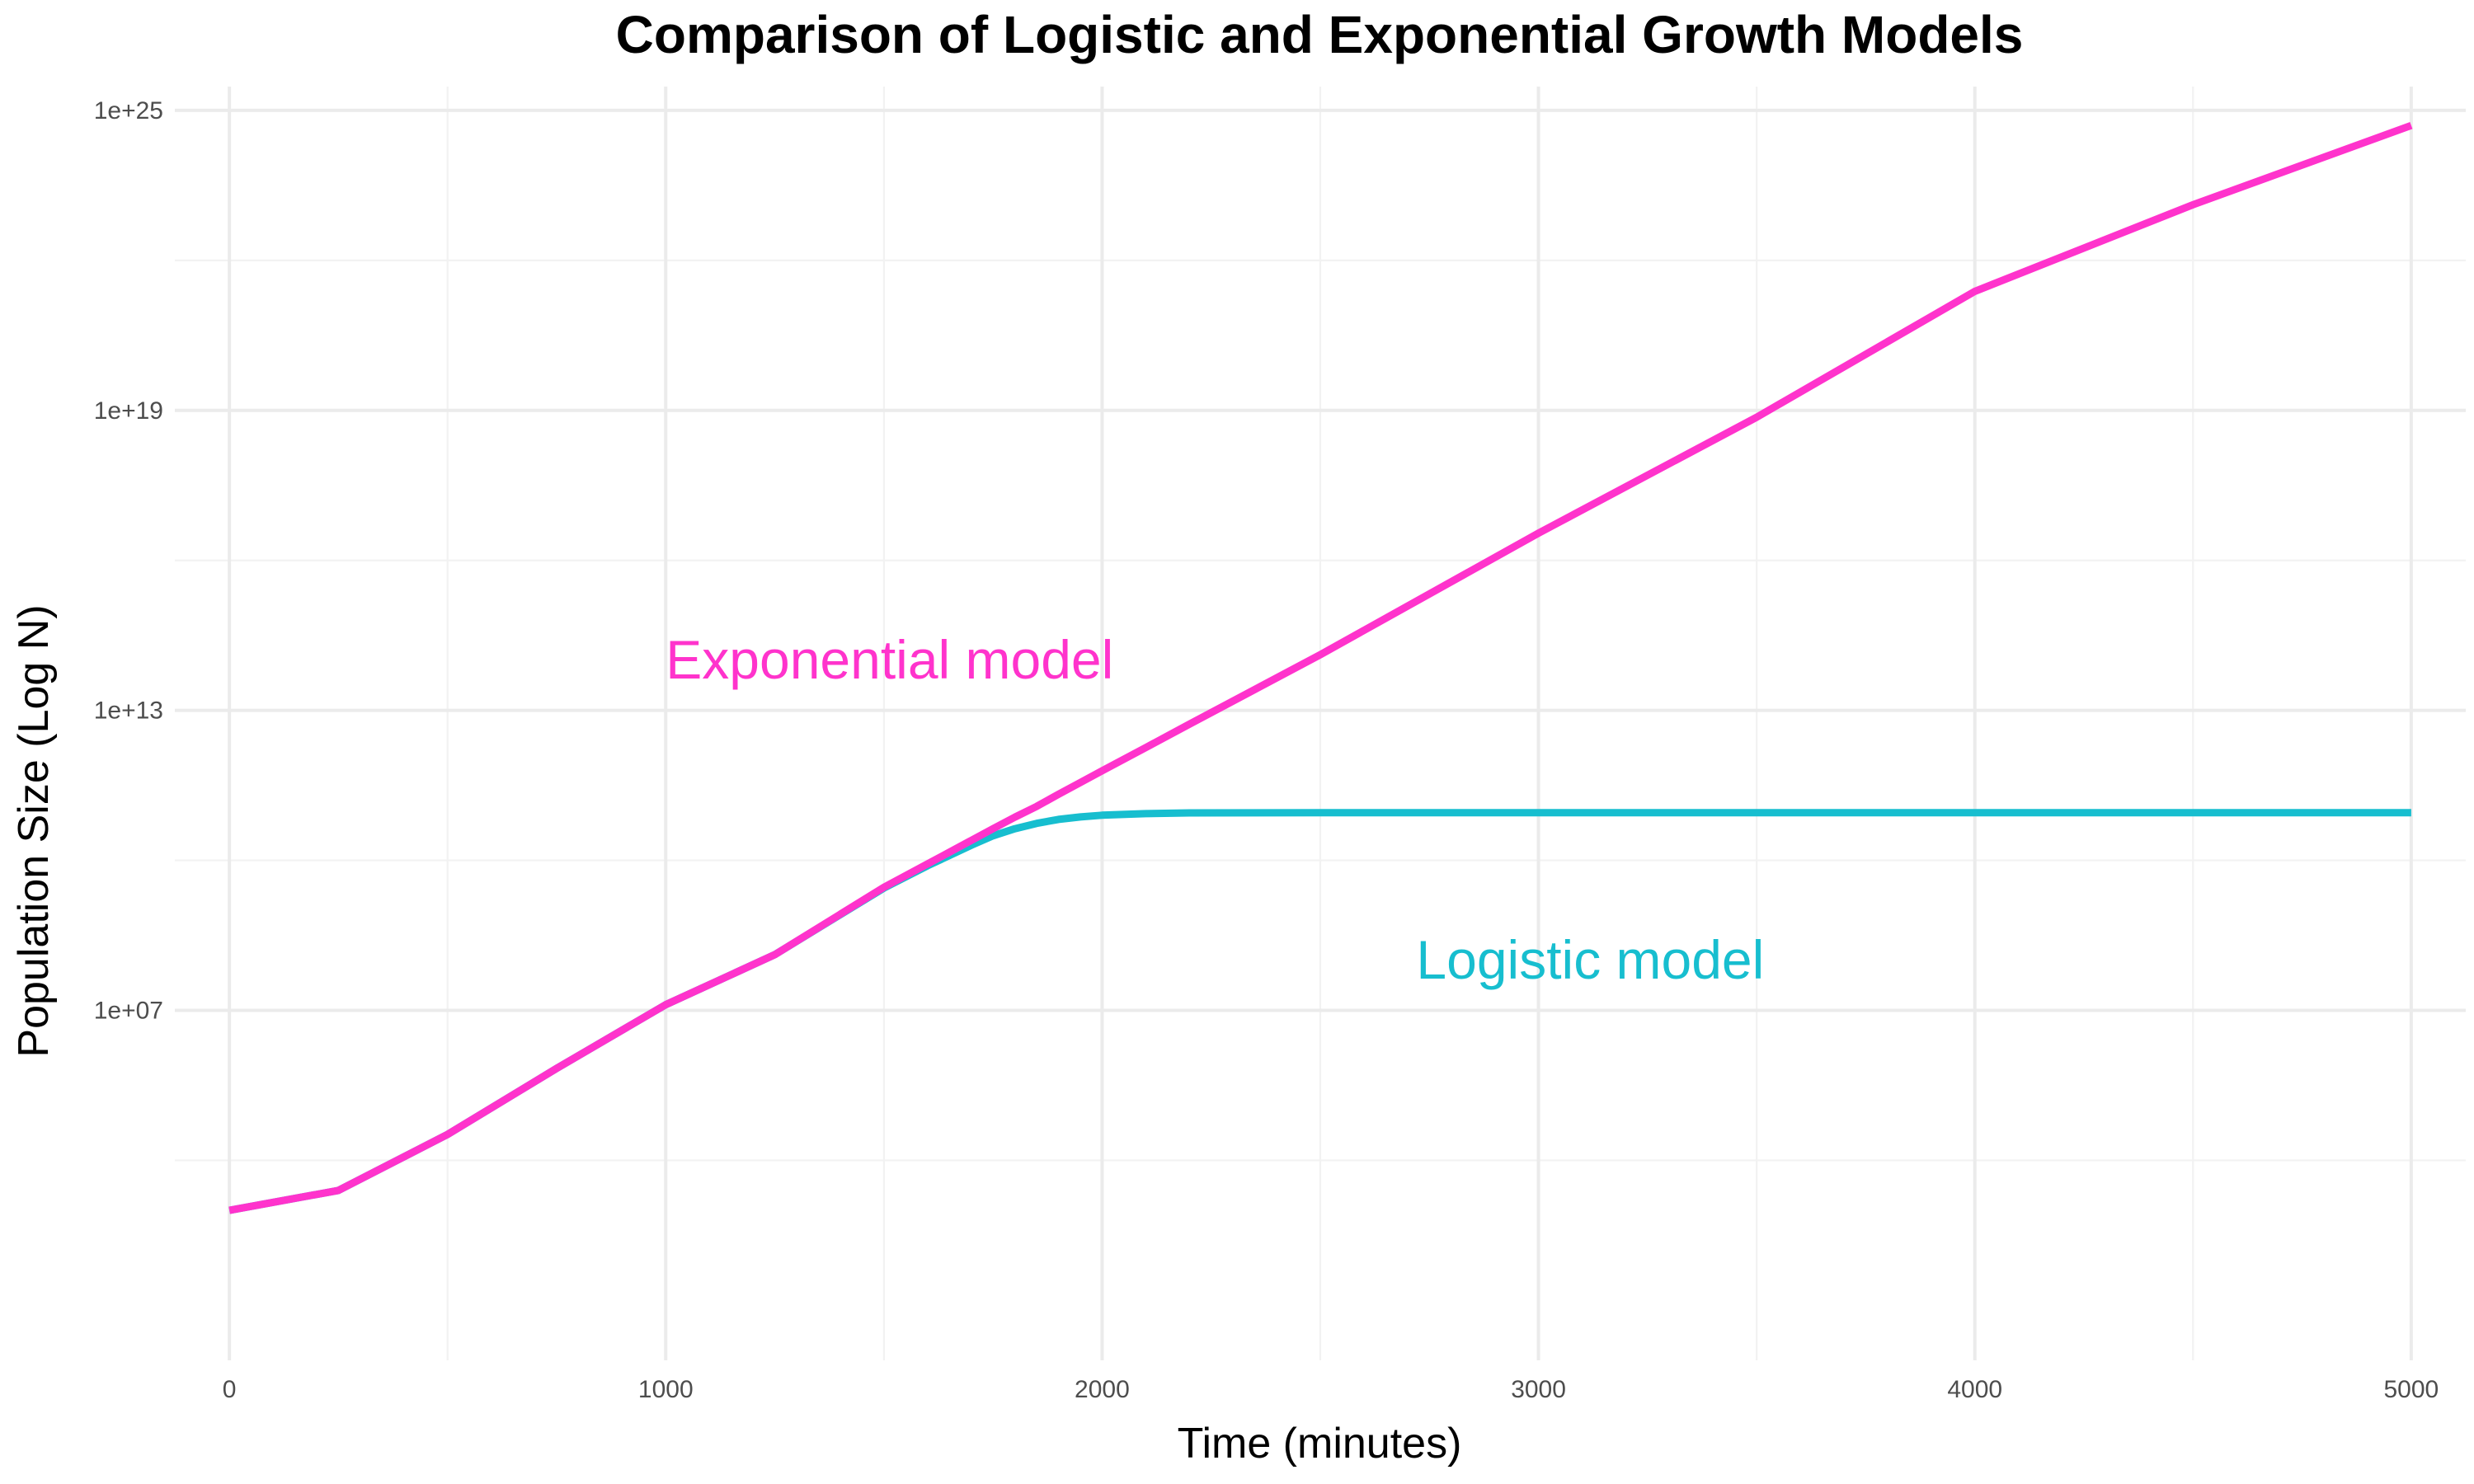  What do you see at coordinates (1320, 1444) in the screenshot?
I see `x-axis-title: Time (minutes)` at bounding box center [1320, 1444].